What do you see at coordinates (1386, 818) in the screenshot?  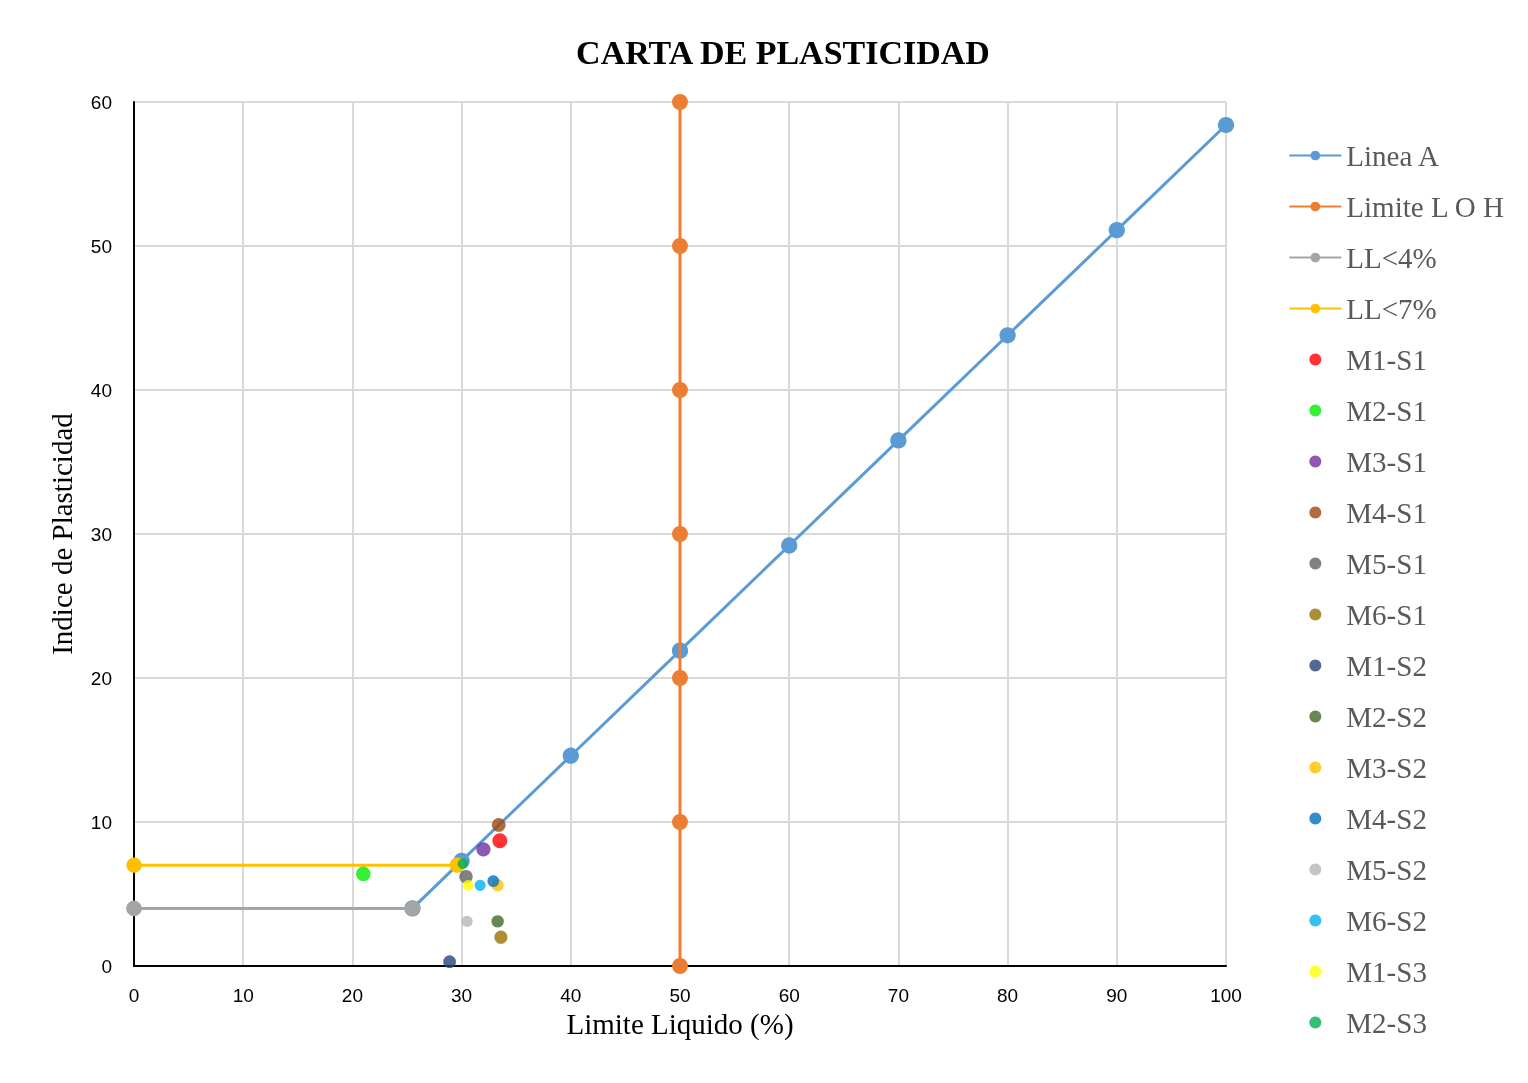 I see `legend-label: M4-S2` at bounding box center [1386, 818].